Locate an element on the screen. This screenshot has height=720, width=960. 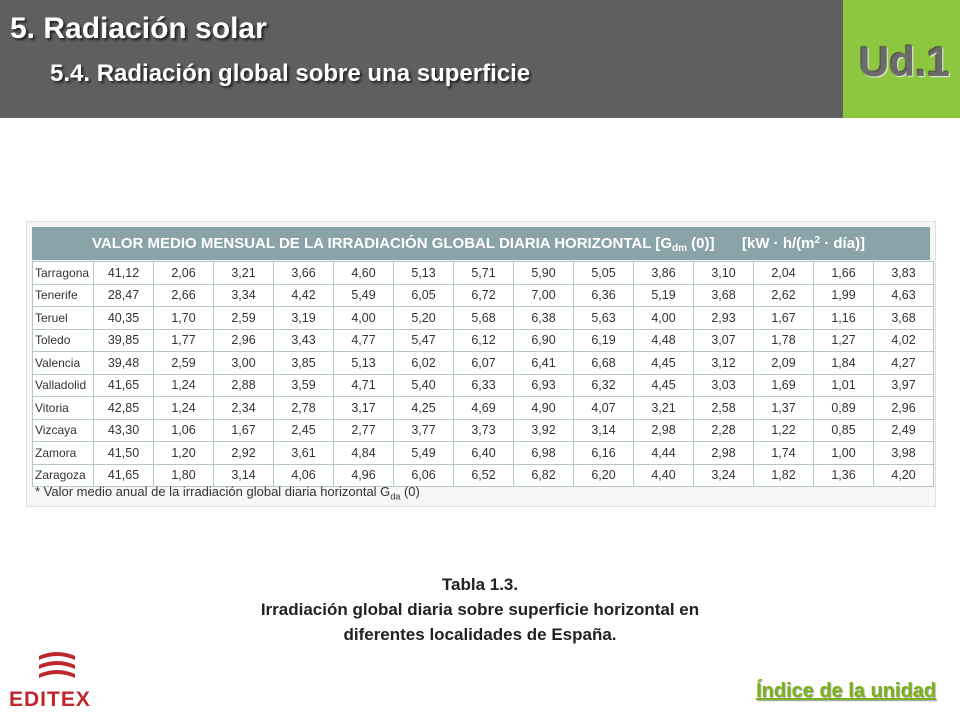
table-cell-value: 4,44 is located at coordinates (663, 453).